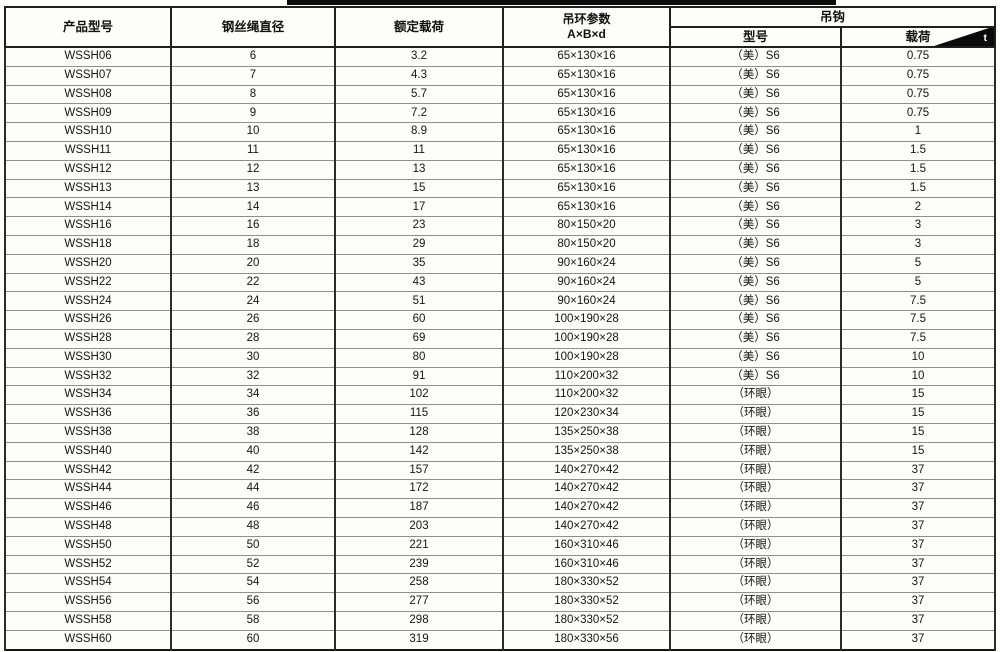 The image size is (1000, 652). I want to click on cell-hook-load: 7.5, so click(918, 320).